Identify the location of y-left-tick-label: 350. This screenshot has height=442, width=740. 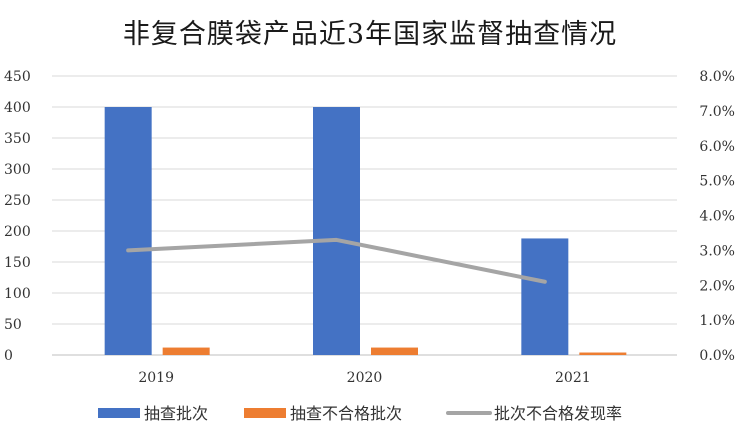
(17, 139).